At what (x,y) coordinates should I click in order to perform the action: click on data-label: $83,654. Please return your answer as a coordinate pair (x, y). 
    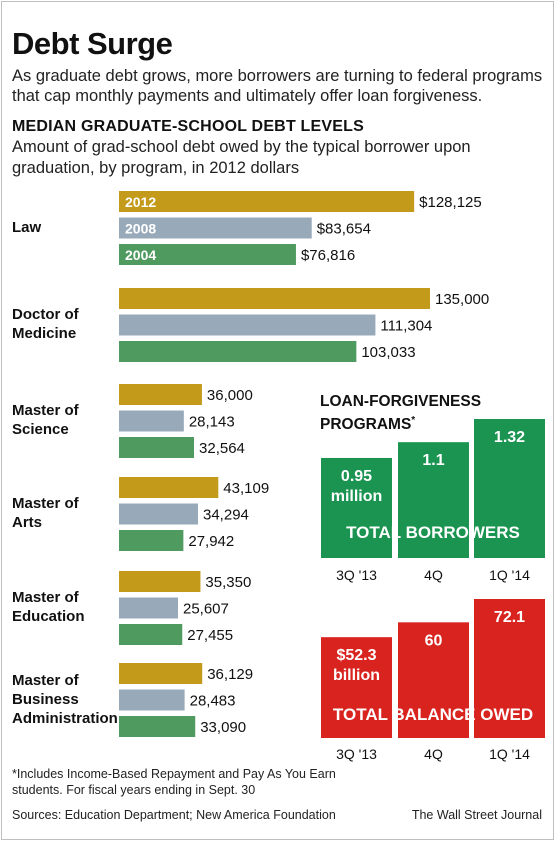
    Looking at the image, I should click on (344, 229).